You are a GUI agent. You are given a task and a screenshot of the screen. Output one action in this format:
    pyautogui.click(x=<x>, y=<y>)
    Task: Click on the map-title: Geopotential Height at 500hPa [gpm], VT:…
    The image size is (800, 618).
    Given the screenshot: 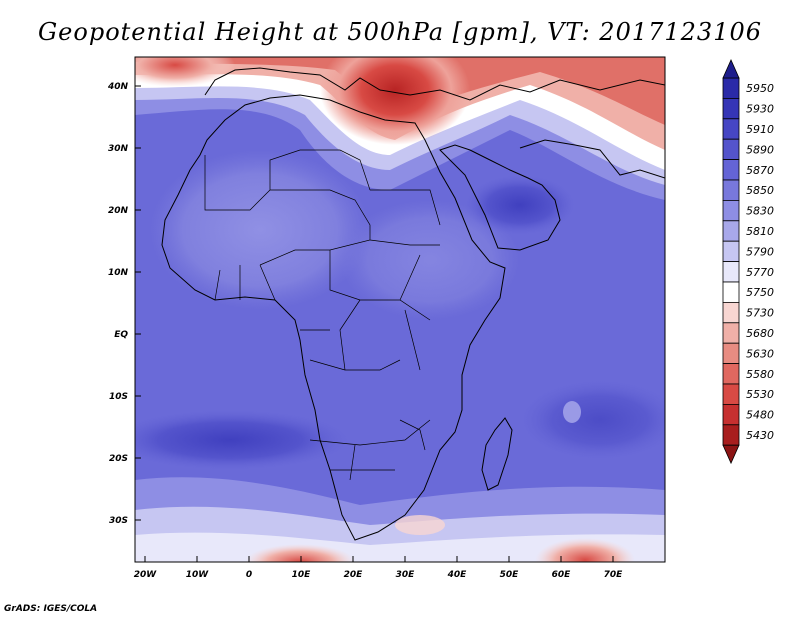 What is the action you would take?
    pyautogui.click(x=400, y=32)
    